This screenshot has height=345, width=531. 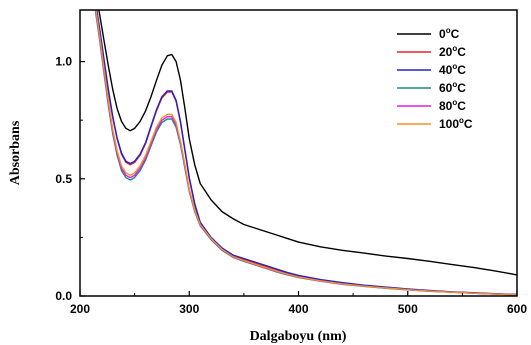 I want to click on y-tick-label: 1.0, so click(x=63, y=62).